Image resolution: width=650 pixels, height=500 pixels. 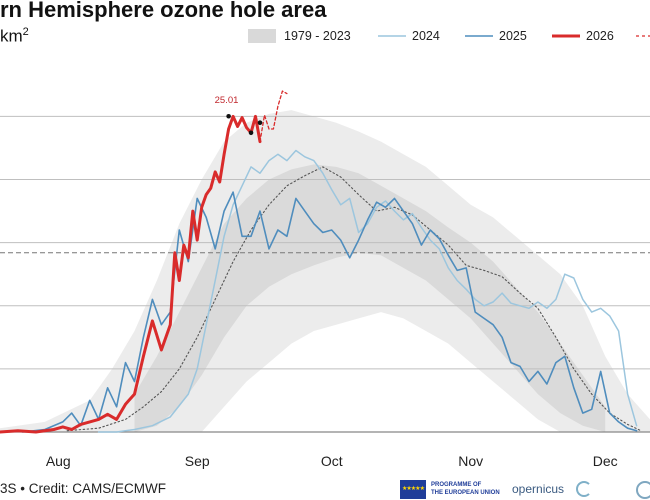 What do you see at coordinates (465, 489) in the screenshot?
I see `programme-logo-text: PROGRAMME OF THE EUROPEAN UNION` at bounding box center [465, 489].